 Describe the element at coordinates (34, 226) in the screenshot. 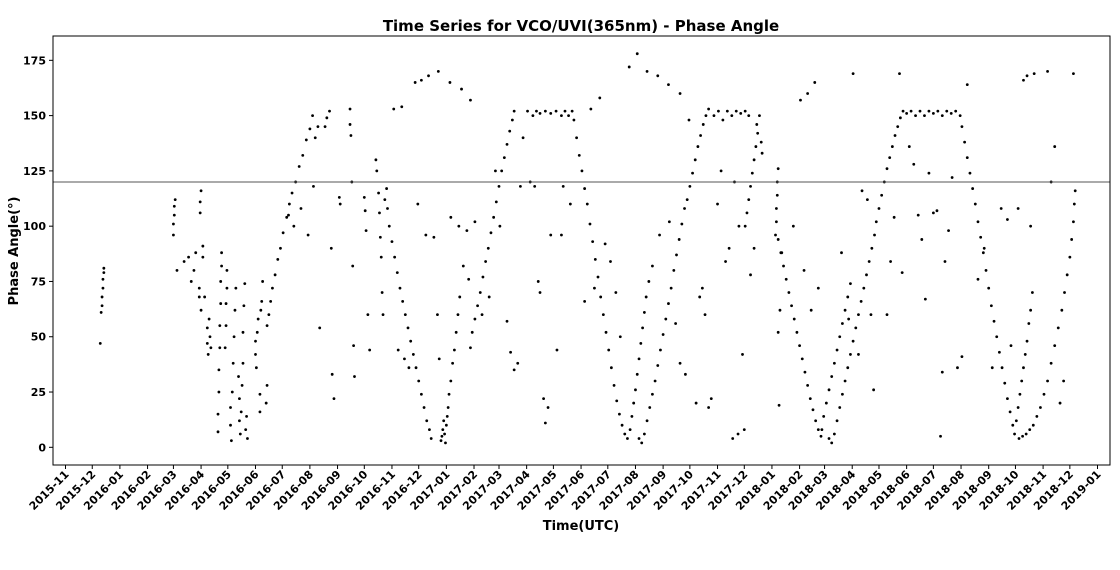

I see `y-tick-label: 100` at that location.